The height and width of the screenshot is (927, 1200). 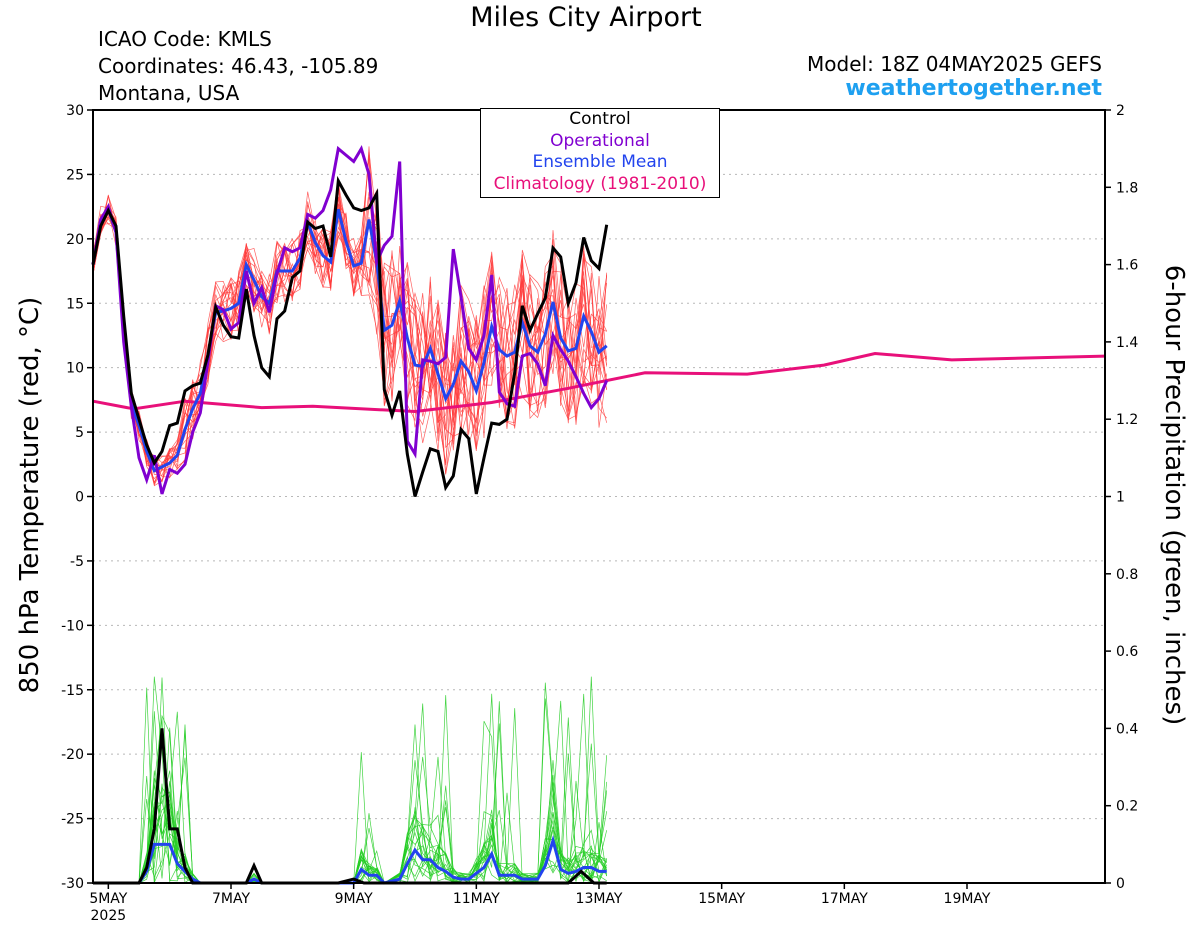 I want to click on y-tick-label-right: 0.4, so click(x=1127, y=729).